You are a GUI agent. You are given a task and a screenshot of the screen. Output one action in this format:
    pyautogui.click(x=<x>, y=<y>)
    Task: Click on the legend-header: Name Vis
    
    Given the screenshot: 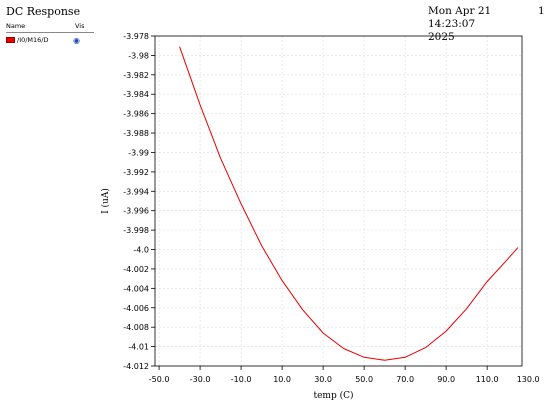 What is the action you would take?
    pyautogui.click(x=50, y=27)
    